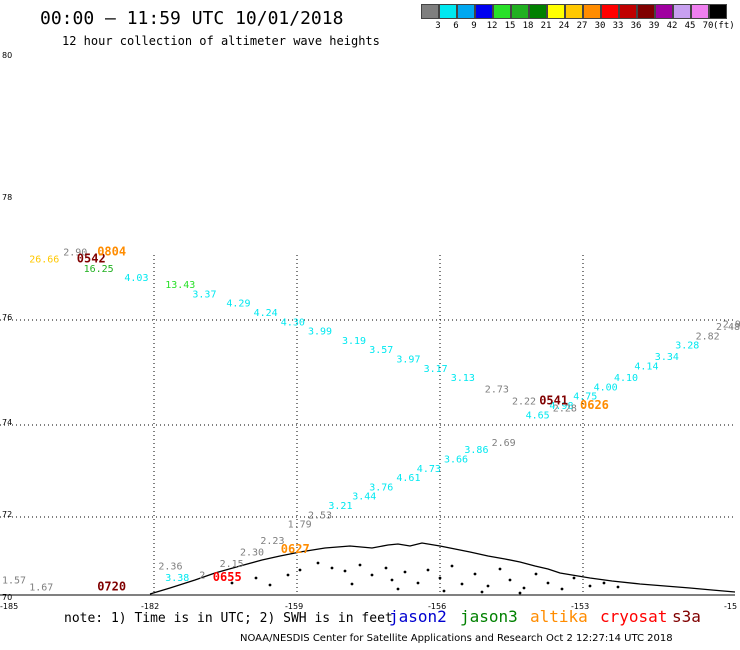 The height and width of the screenshot is (650, 740). What do you see at coordinates (634, 616) in the screenshot?
I see `satellite-legend-cryosat: cryosat` at bounding box center [634, 616].